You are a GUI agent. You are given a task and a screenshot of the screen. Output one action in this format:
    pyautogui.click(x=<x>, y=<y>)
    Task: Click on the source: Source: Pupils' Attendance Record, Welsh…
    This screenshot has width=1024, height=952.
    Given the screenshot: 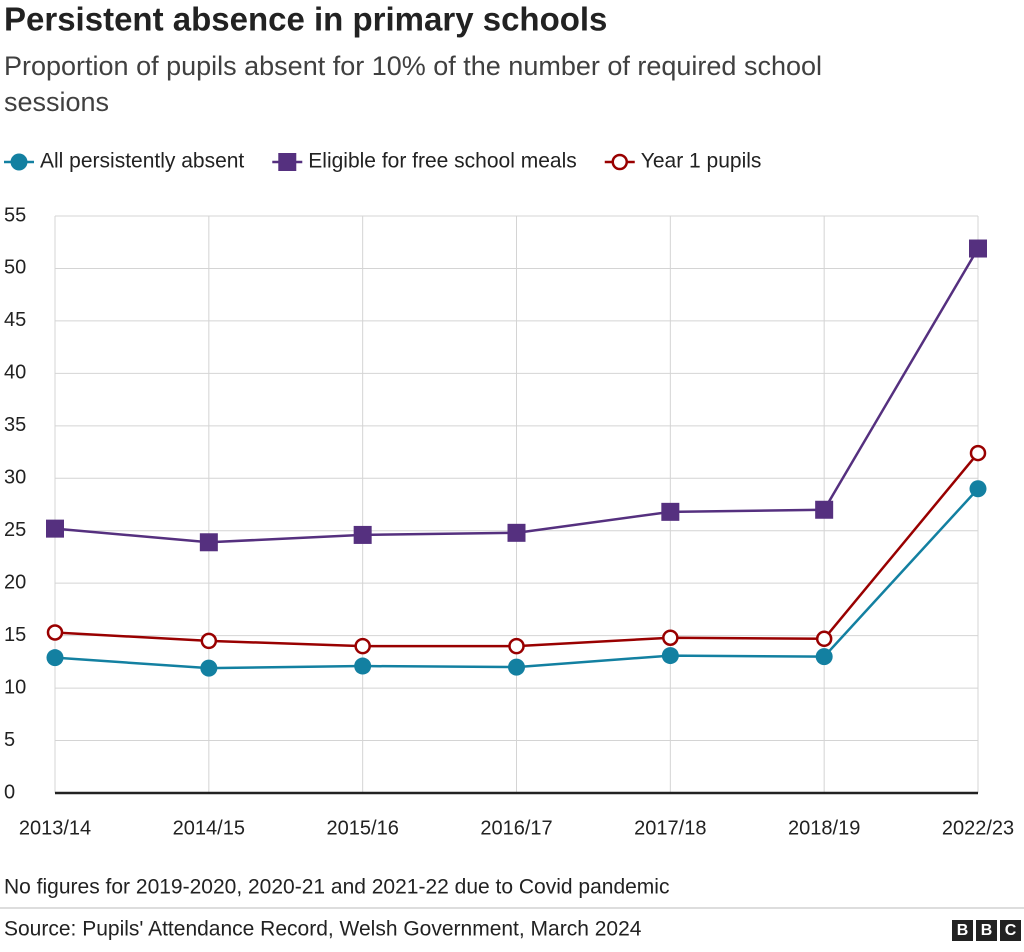 What is the action you would take?
    pyautogui.click(x=323, y=929)
    